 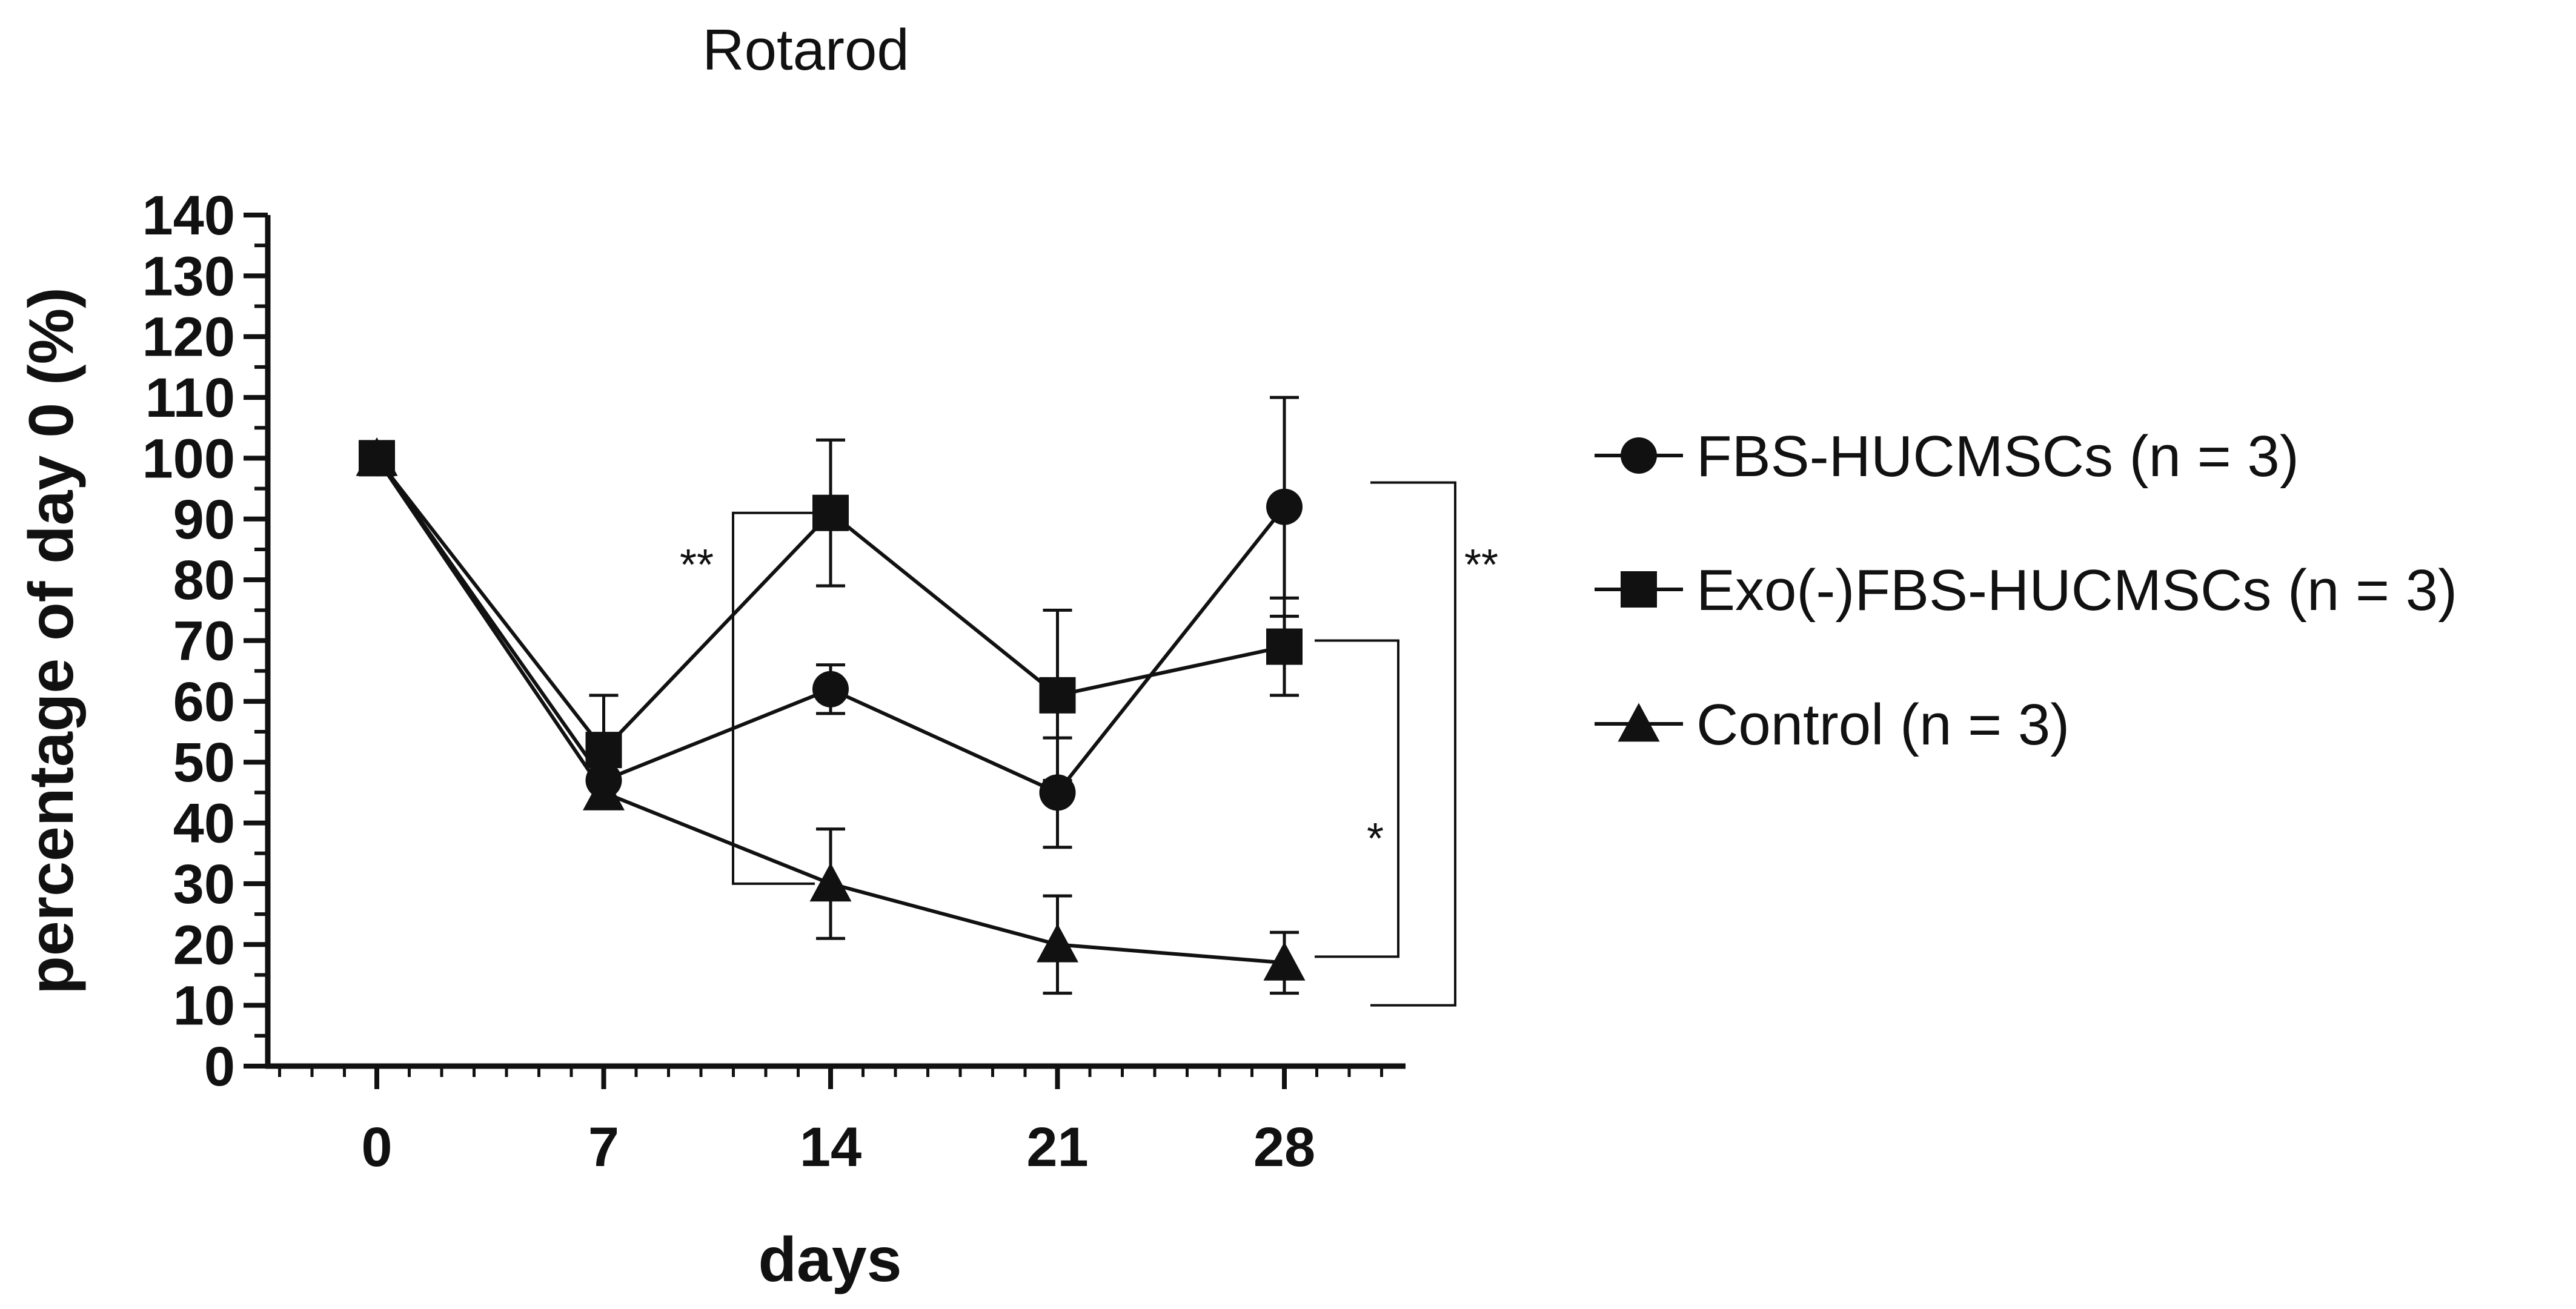 What do you see at coordinates (51, 640) in the screenshot?
I see `y-axis-title: percentage of day 0 (%)` at bounding box center [51, 640].